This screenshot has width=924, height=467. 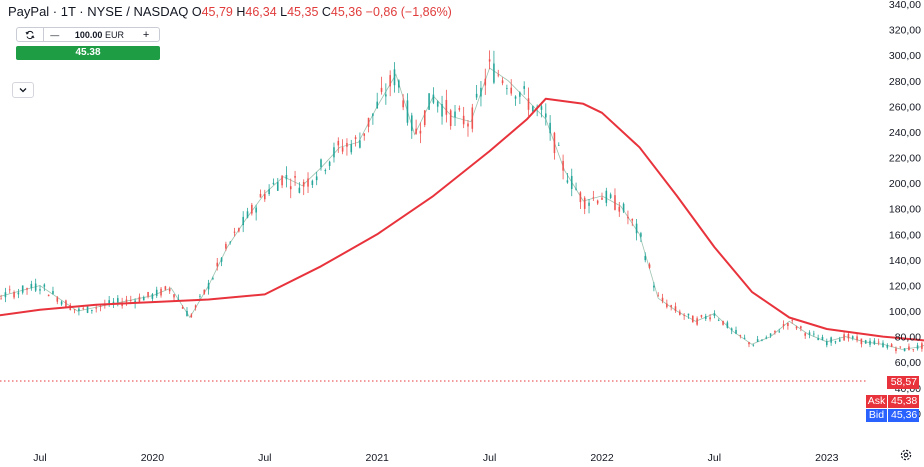 I want to click on quantity-field: 100.00 EUR, so click(x=100, y=34).